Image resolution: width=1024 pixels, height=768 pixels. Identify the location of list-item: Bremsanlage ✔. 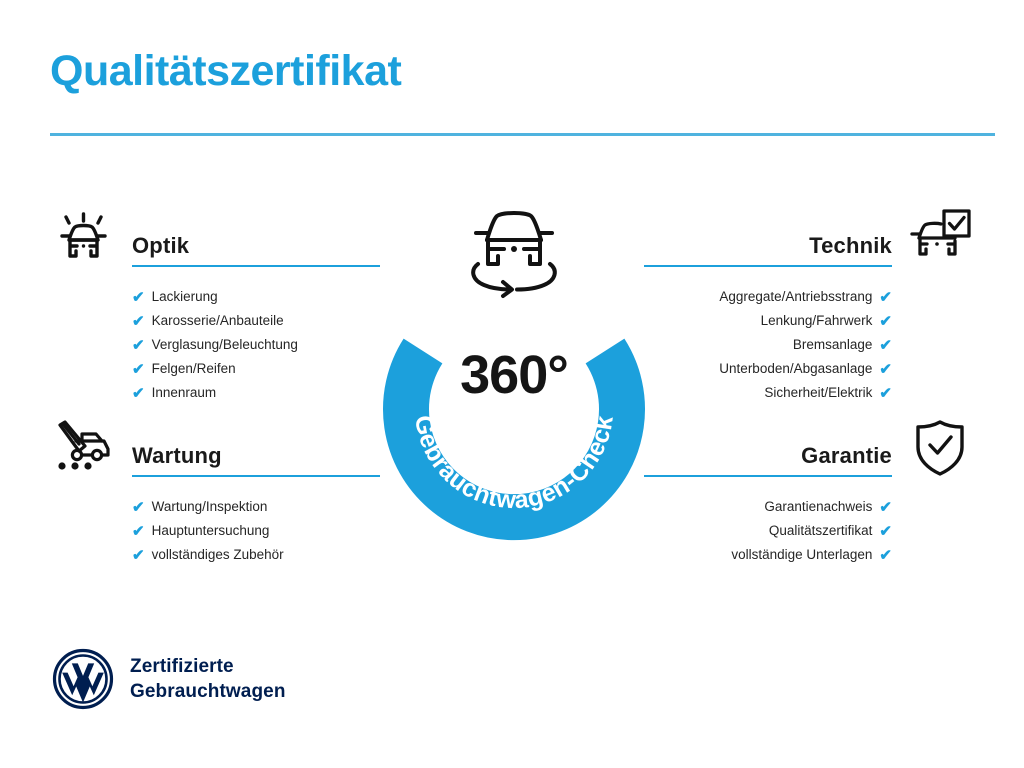
(842, 345).